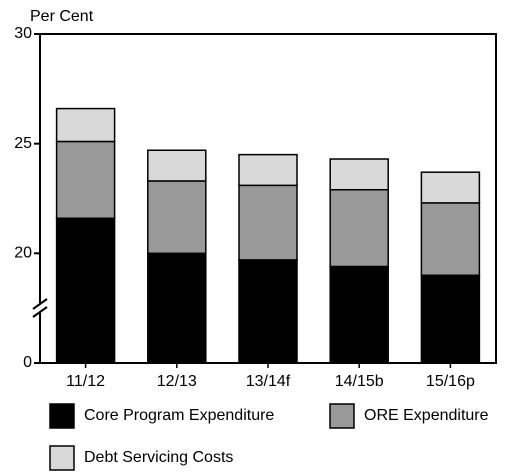  Describe the element at coordinates (450, 381) in the screenshot. I see `x-tick-label: 15/16p` at that location.